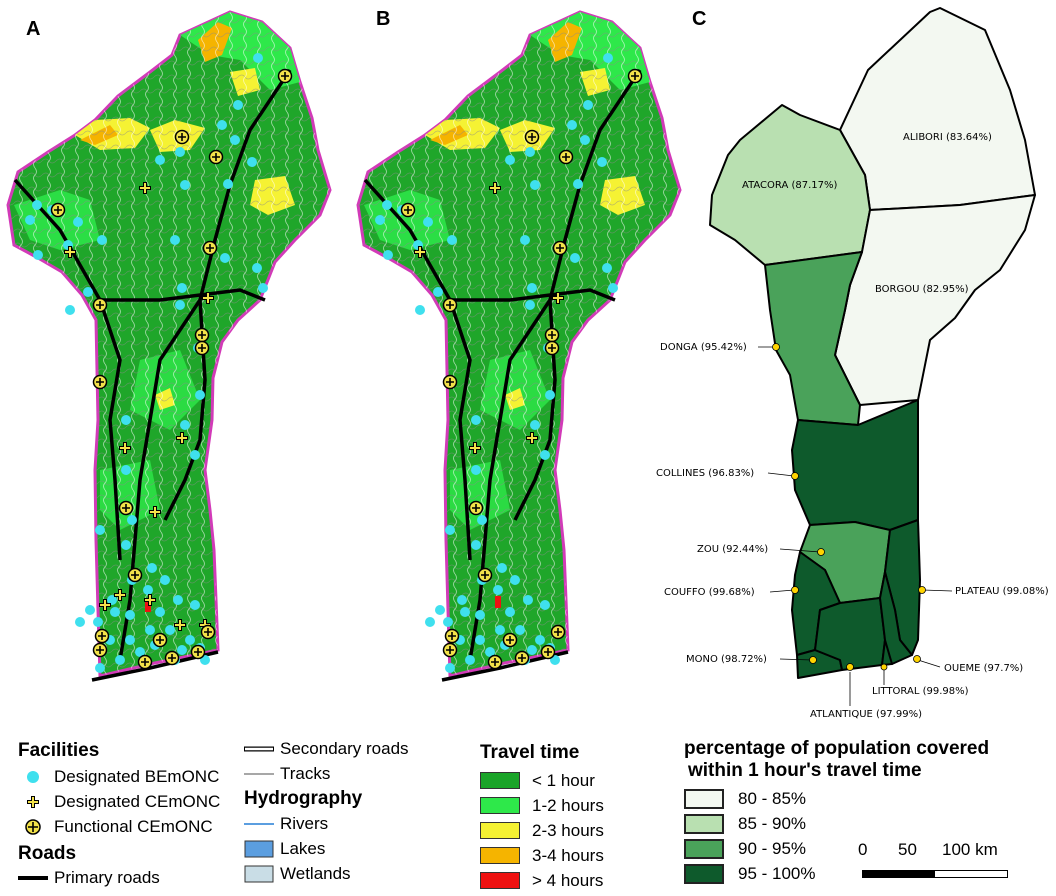 The width and height of the screenshot is (1056, 896). What do you see at coordinates (500, 855) in the screenshot?
I see `travel-swatch` at bounding box center [500, 855].